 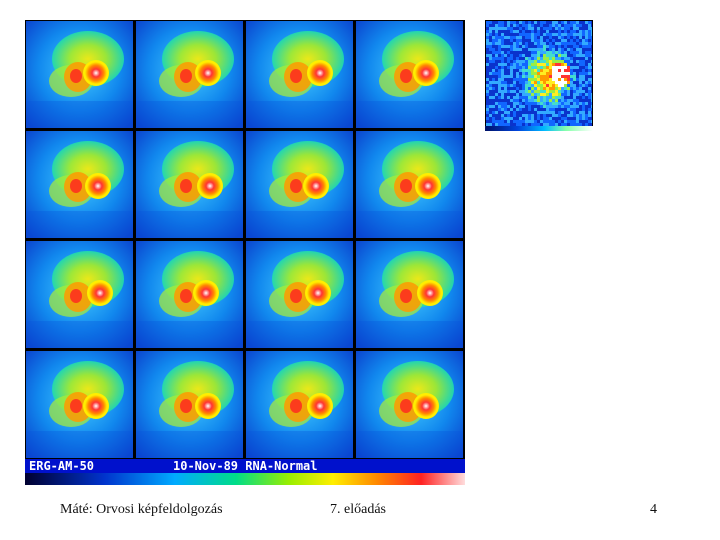 What do you see at coordinates (358, 509) in the screenshot?
I see `footer-lecture-label: 7. előadás` at bounding box center [358, 509].